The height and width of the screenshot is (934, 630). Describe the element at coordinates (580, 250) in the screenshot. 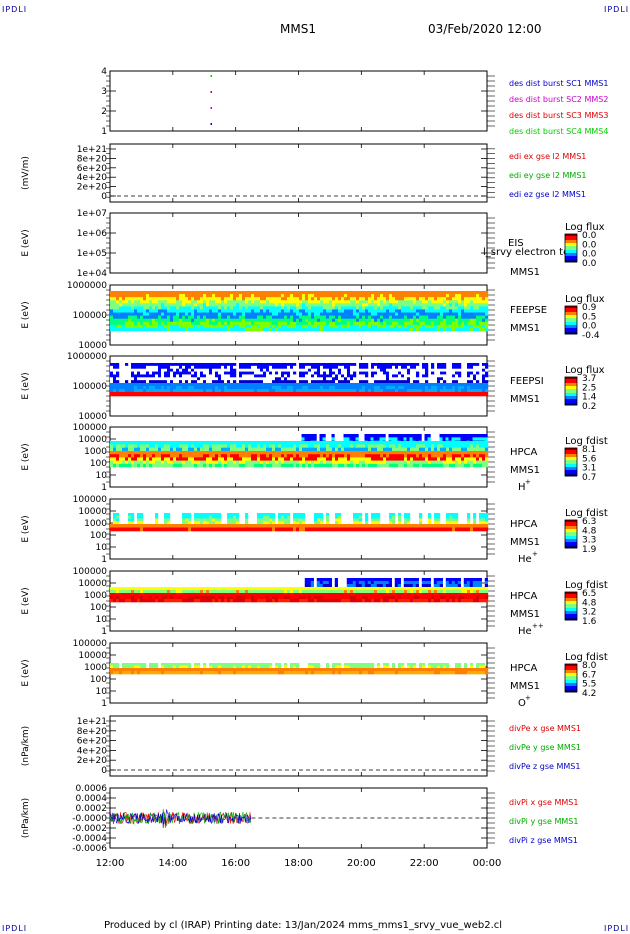

I see `colorbar: 0.00.00.00.0` at that location.